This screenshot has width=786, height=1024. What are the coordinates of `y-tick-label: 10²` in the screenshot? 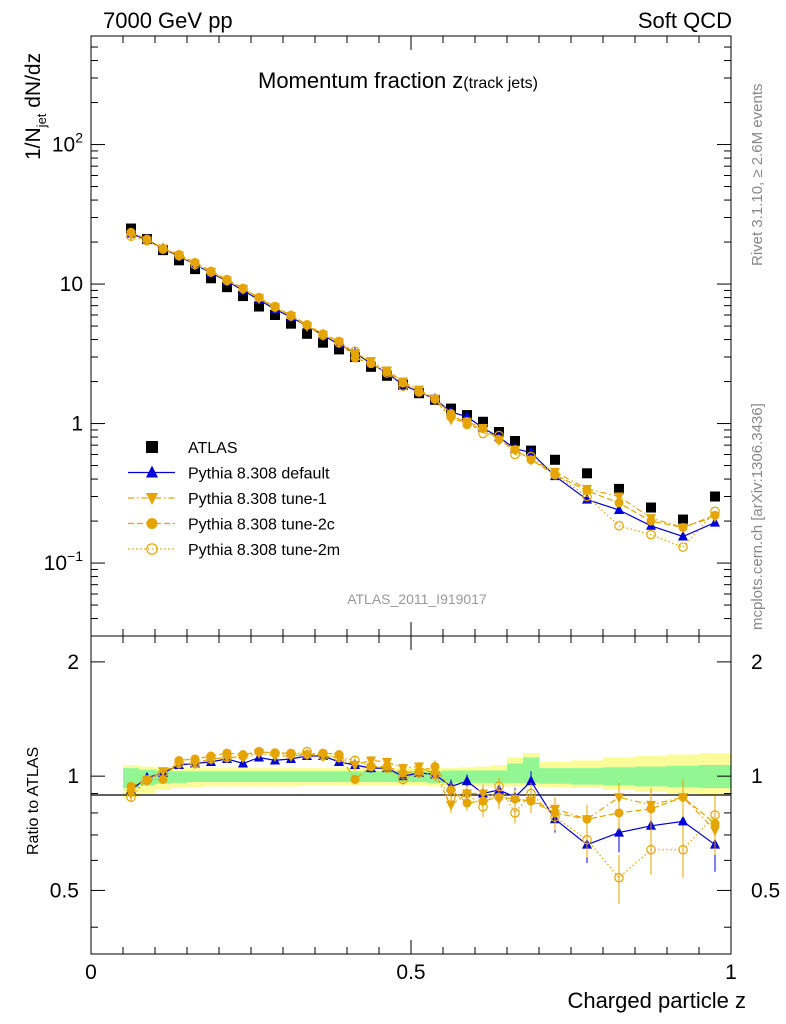 It's located at (67, 143).